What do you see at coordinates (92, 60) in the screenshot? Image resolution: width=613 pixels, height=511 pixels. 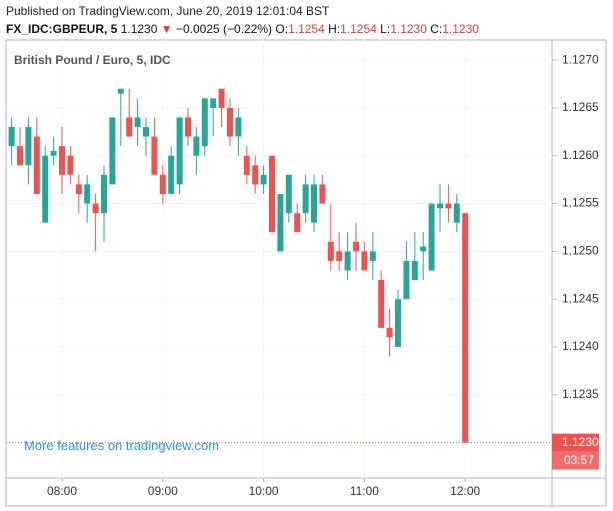 I see `chart-title: British Pound / Euro, 5, IDC` at bounding box center [92, 60].